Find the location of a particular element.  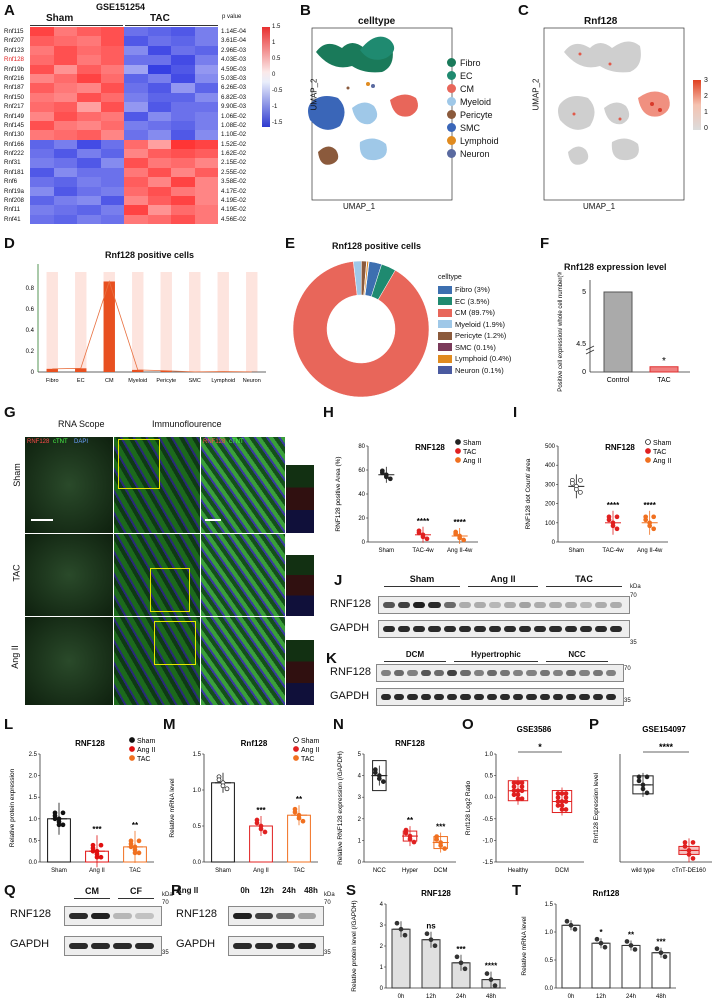

d-xtick: Pericyte is located at coordinates (166, 381).